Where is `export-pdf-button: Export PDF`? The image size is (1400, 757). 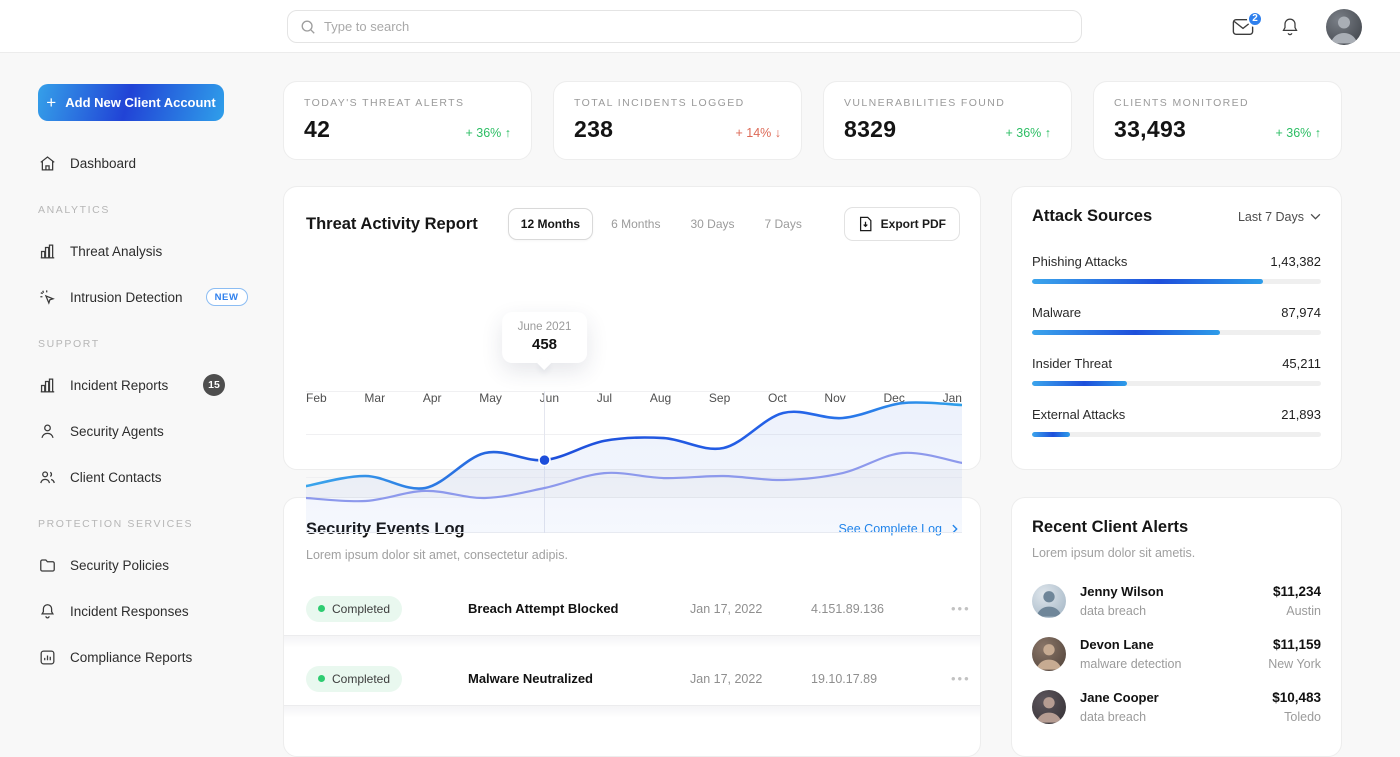
export-pdf-button: Export PDF is located at coordinates (902, 224).